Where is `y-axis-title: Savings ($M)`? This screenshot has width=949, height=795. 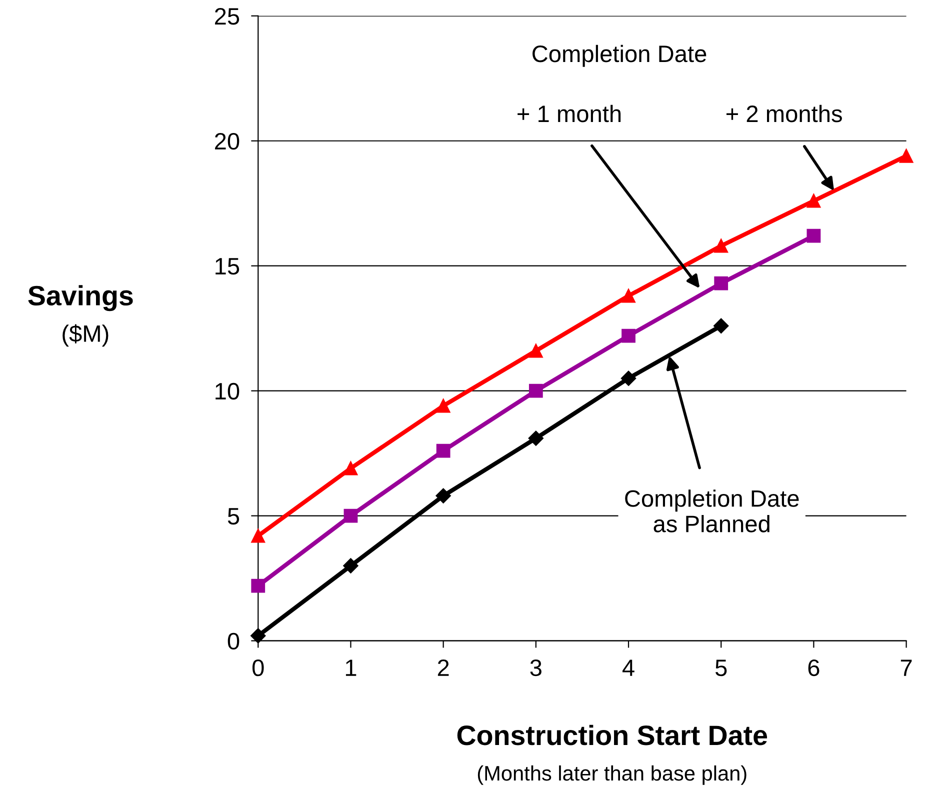
y-axis-title: Savings ($M) is located at coordinates (80, 316).